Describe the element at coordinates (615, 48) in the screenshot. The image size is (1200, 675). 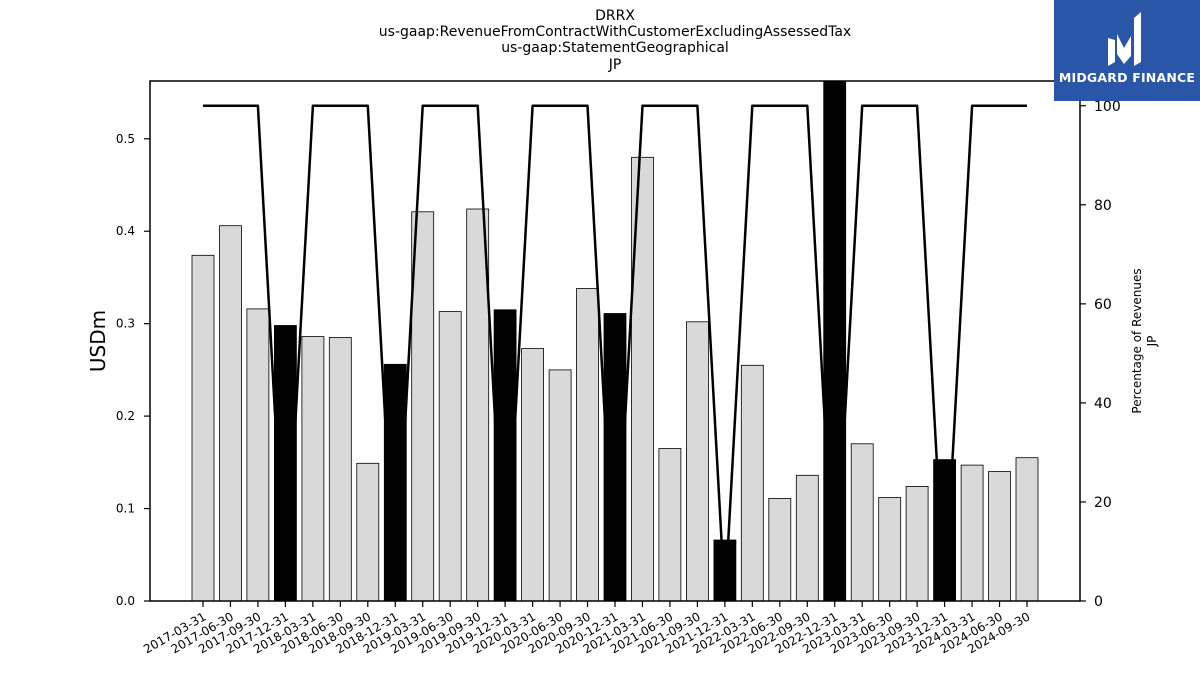
I see `chart-title-axis: us-gaap:StatementGeographical` at that location.